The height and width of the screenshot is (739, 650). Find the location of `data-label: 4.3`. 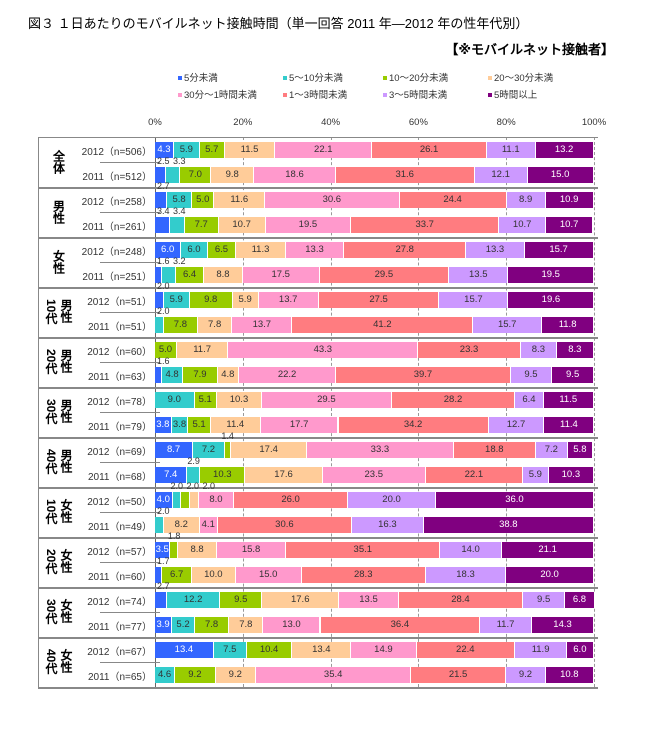

data-label: 4.3 is located at coordinates (164, 149).